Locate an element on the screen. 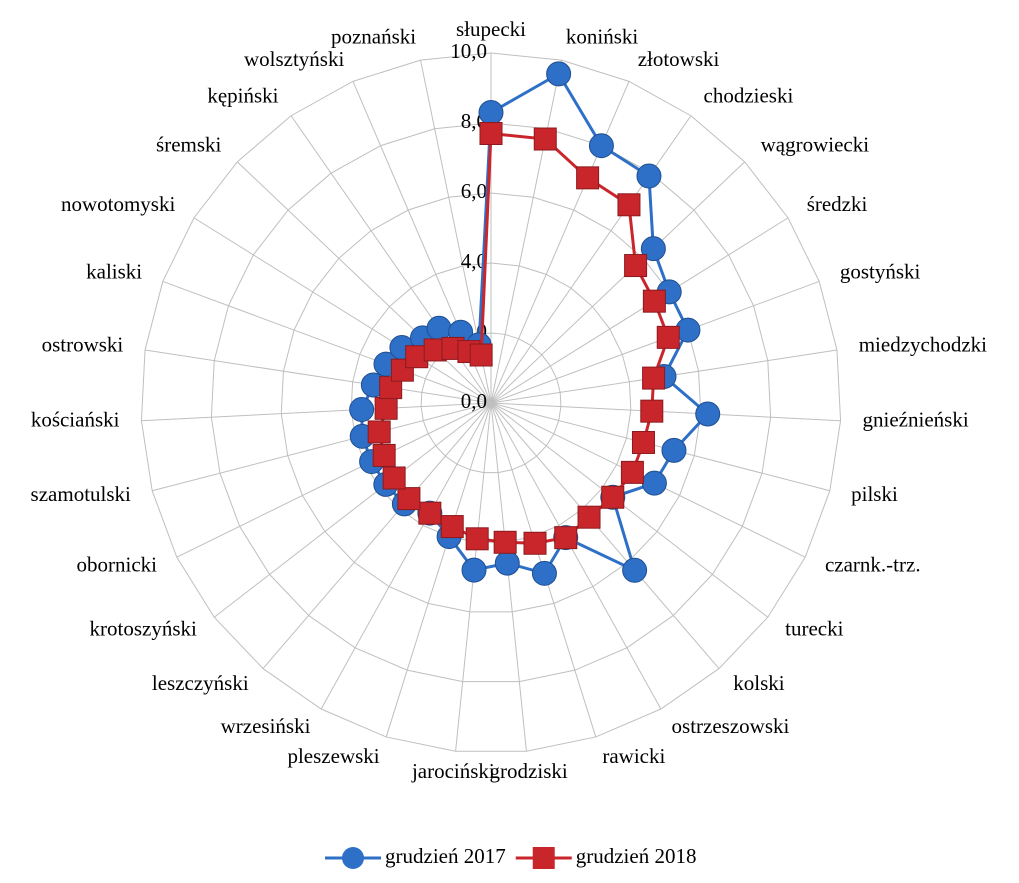  legend-item: grudzień 2017 is located at coordinates (415, 856).